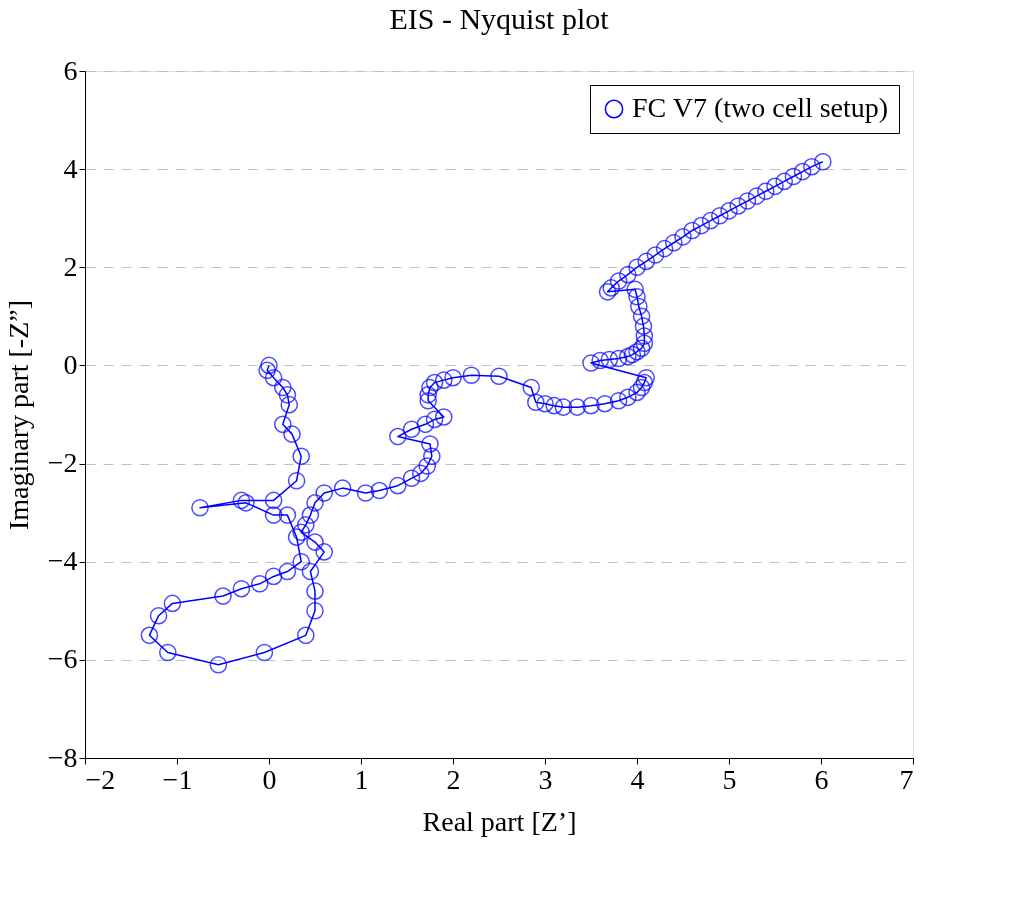 This screenshot has width=1028, height=918. I want to click on y-tick-label: 0, so click(70, 364).